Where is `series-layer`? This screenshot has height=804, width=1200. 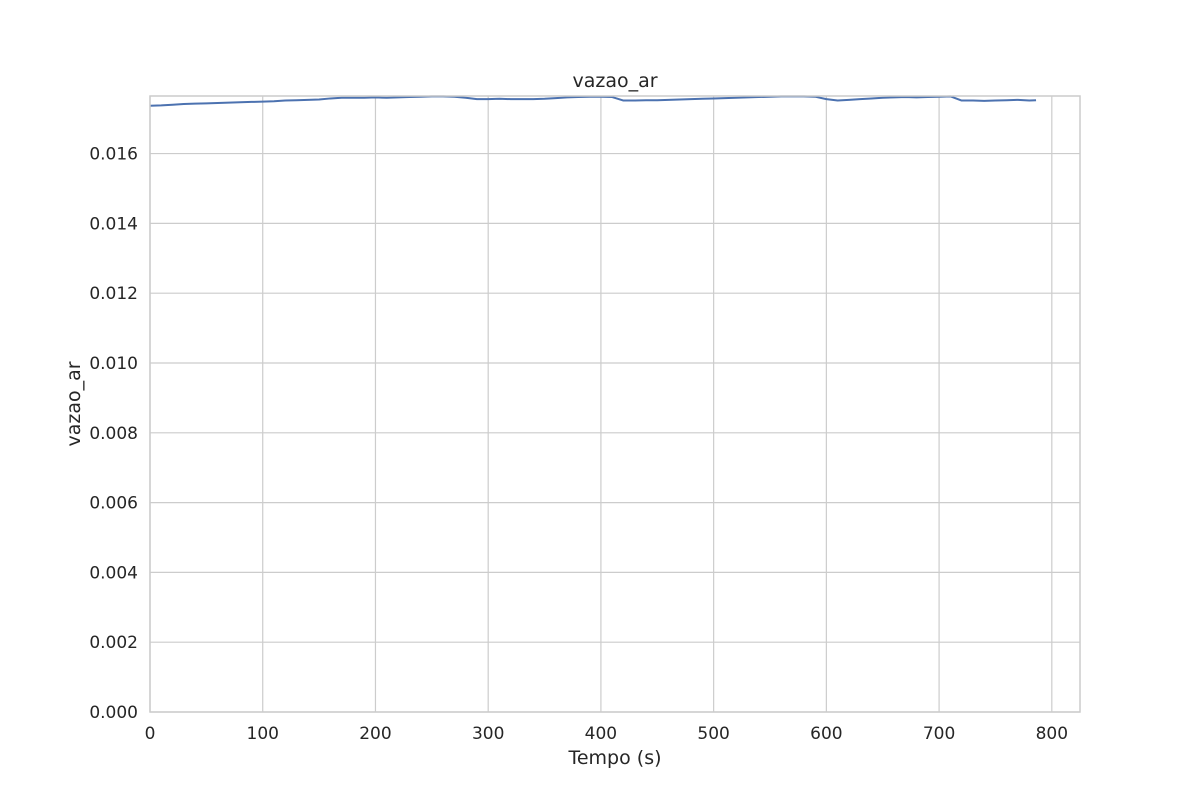
series-layer is located at coordinates (593, 101).